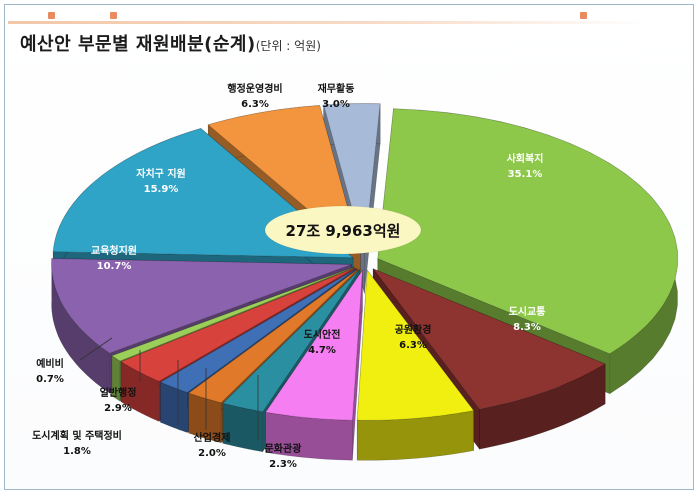 The image size is (700, 496). I want to click on slice-label: 도시교통, so click(527, 312).